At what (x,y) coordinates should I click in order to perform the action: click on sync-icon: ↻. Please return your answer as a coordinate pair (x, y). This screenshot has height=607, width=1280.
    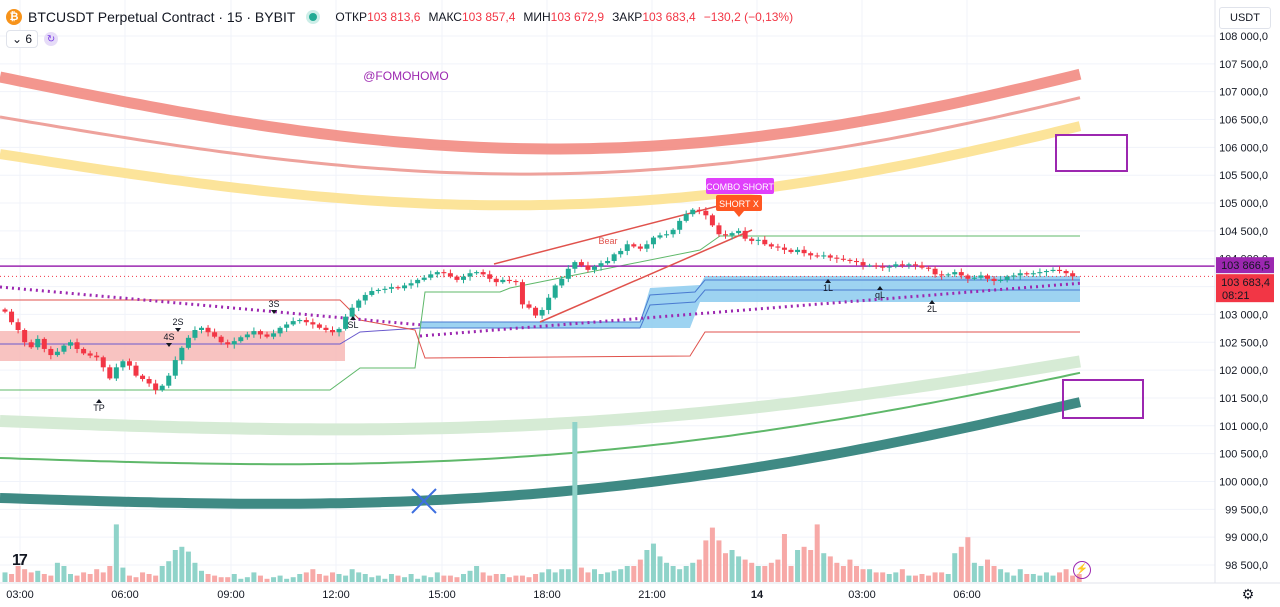
    Looking at the image, I should click on (51, 39).